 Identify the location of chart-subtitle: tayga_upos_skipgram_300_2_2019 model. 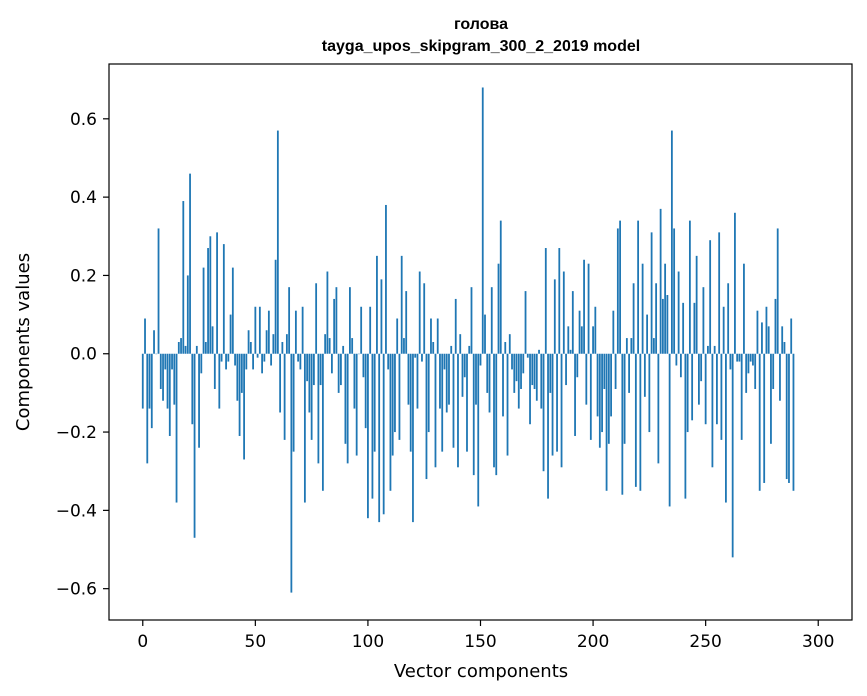
(481, 46).